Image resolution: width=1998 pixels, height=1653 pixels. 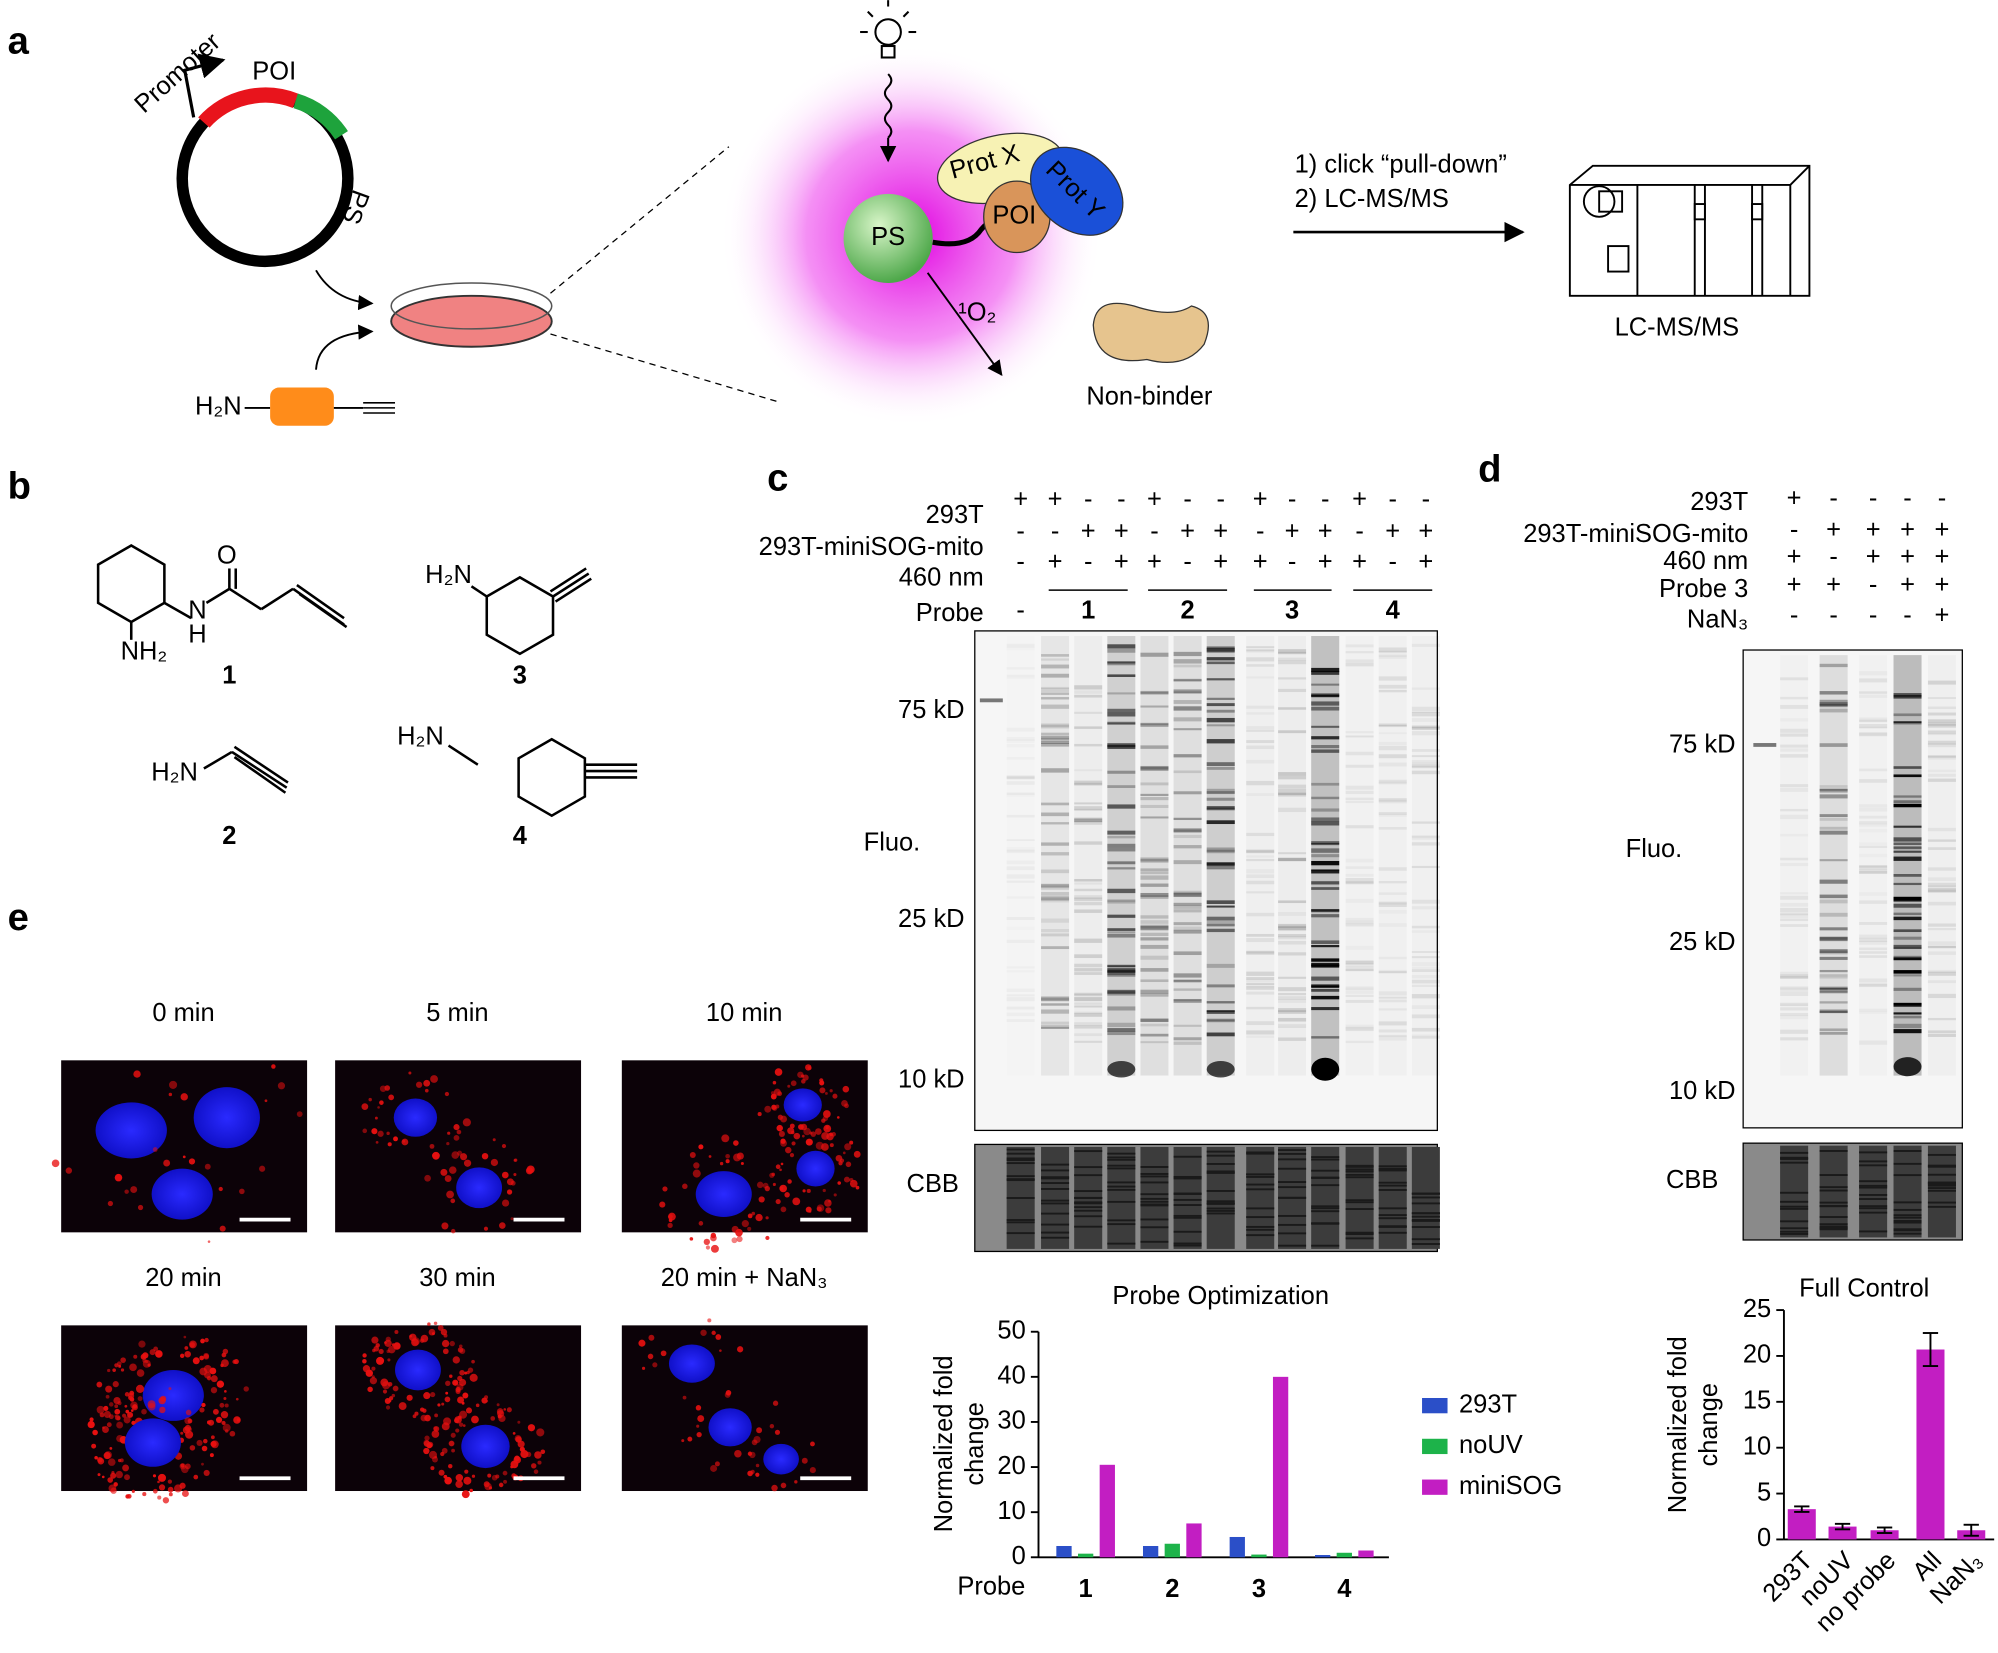 What do you see at coordinates (471, 315) in the screenshot?
I see `dish` at bounding box center [471, 315].